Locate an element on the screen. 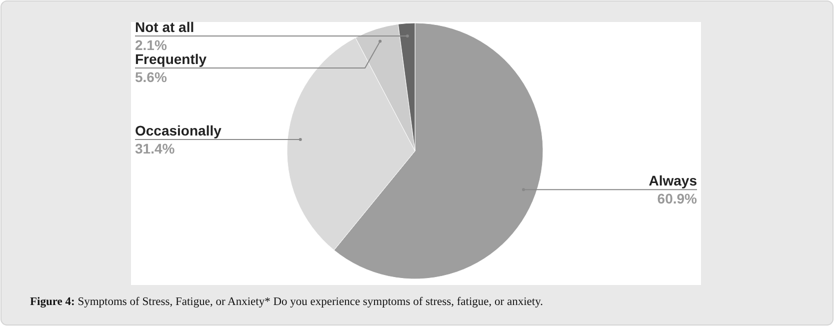 The height and width of the screenshot is (326, 834). slice-label: Not at all is located at coordinates (164, 27).